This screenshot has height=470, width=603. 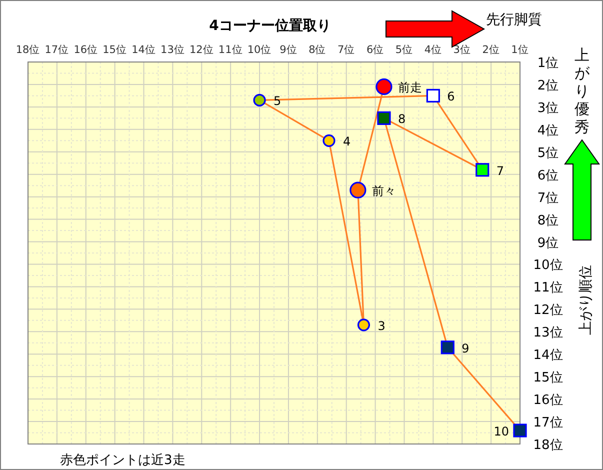 What do you see at coordinates (270, 26) in the screenshot?
I see `chart-title: 4コーナー位置取り` at bounding box center [270, 26].